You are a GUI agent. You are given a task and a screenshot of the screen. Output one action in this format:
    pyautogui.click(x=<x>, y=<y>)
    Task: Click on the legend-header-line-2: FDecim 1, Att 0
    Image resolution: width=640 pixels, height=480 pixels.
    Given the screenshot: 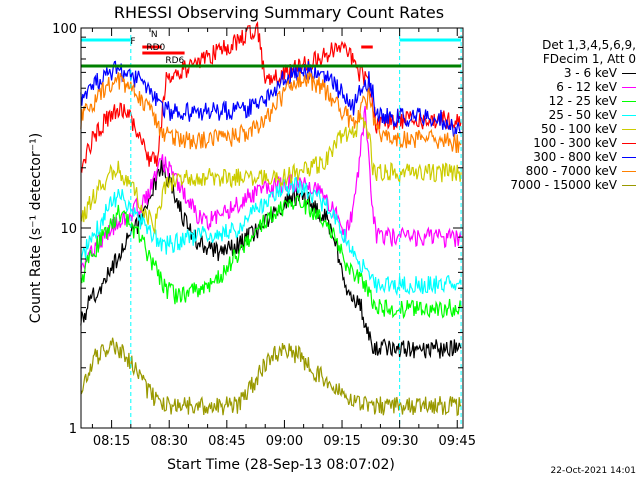 What is the action you would take?
    pyautogui.click(x=589, y=59)
    